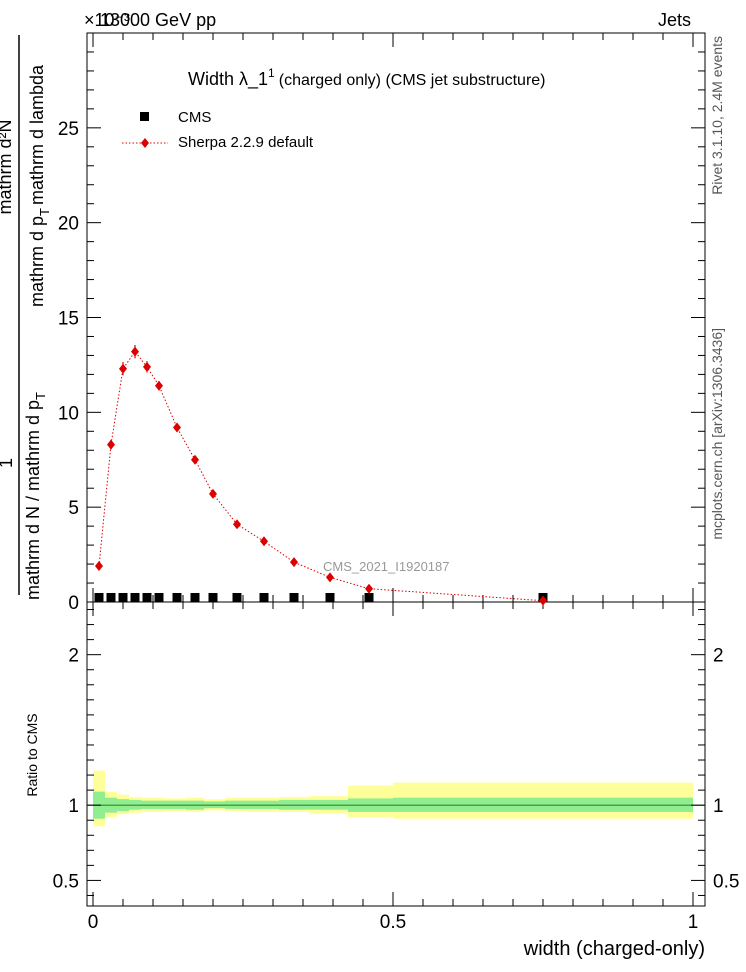 This screenshot has width=746, height=972. What do you see at coordinates (73, 508) in the screenshot?
I see `main-y-tick-label: 5` at bounding box center [73, 508].